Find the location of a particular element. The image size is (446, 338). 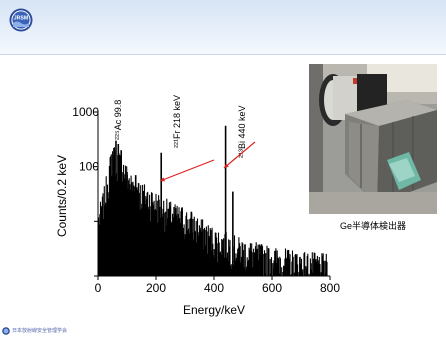

y-axis-title: Counts/0.2 keV is located at coordinates (62, 196).